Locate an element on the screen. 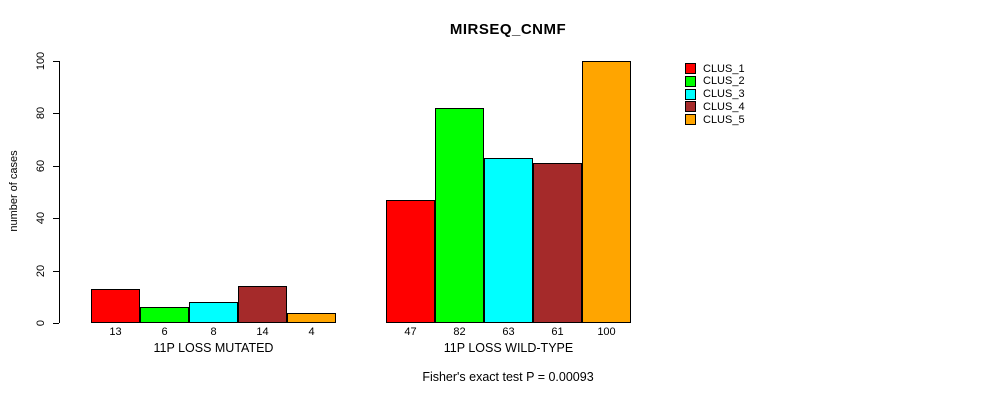 Image resolution: width=990 pixels, height=400 pixels. y-axis-title: number of cases is located at coordinates (14, 191).